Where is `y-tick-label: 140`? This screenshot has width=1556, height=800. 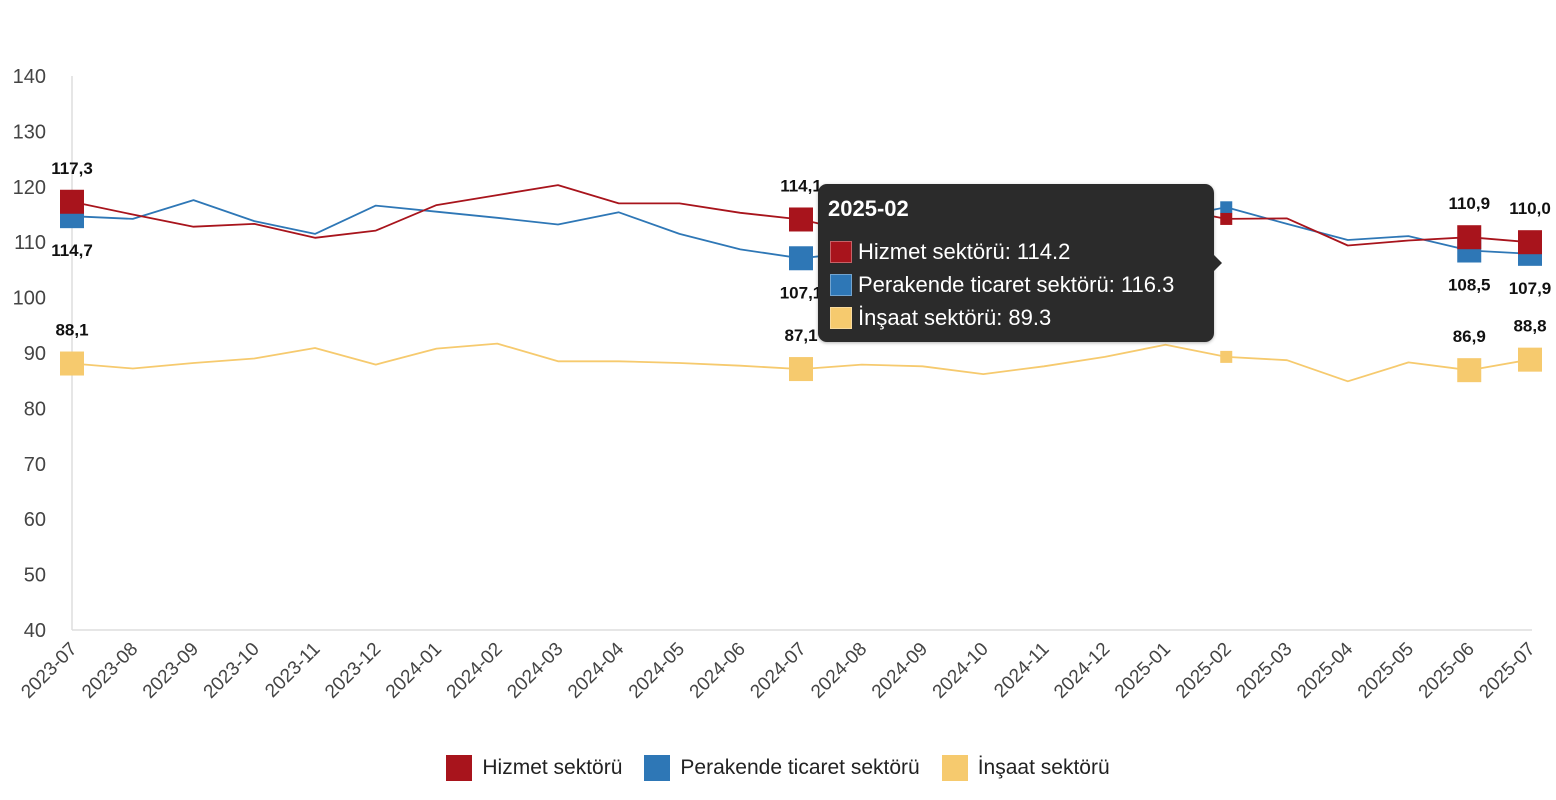
y-tick-label: 140 is located at coordinates (29, 77).